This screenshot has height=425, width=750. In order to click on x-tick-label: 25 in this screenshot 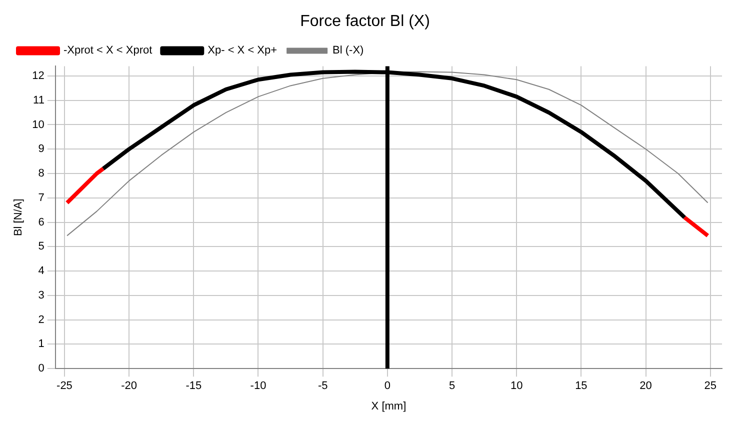, I will do `click(710, 386)`.